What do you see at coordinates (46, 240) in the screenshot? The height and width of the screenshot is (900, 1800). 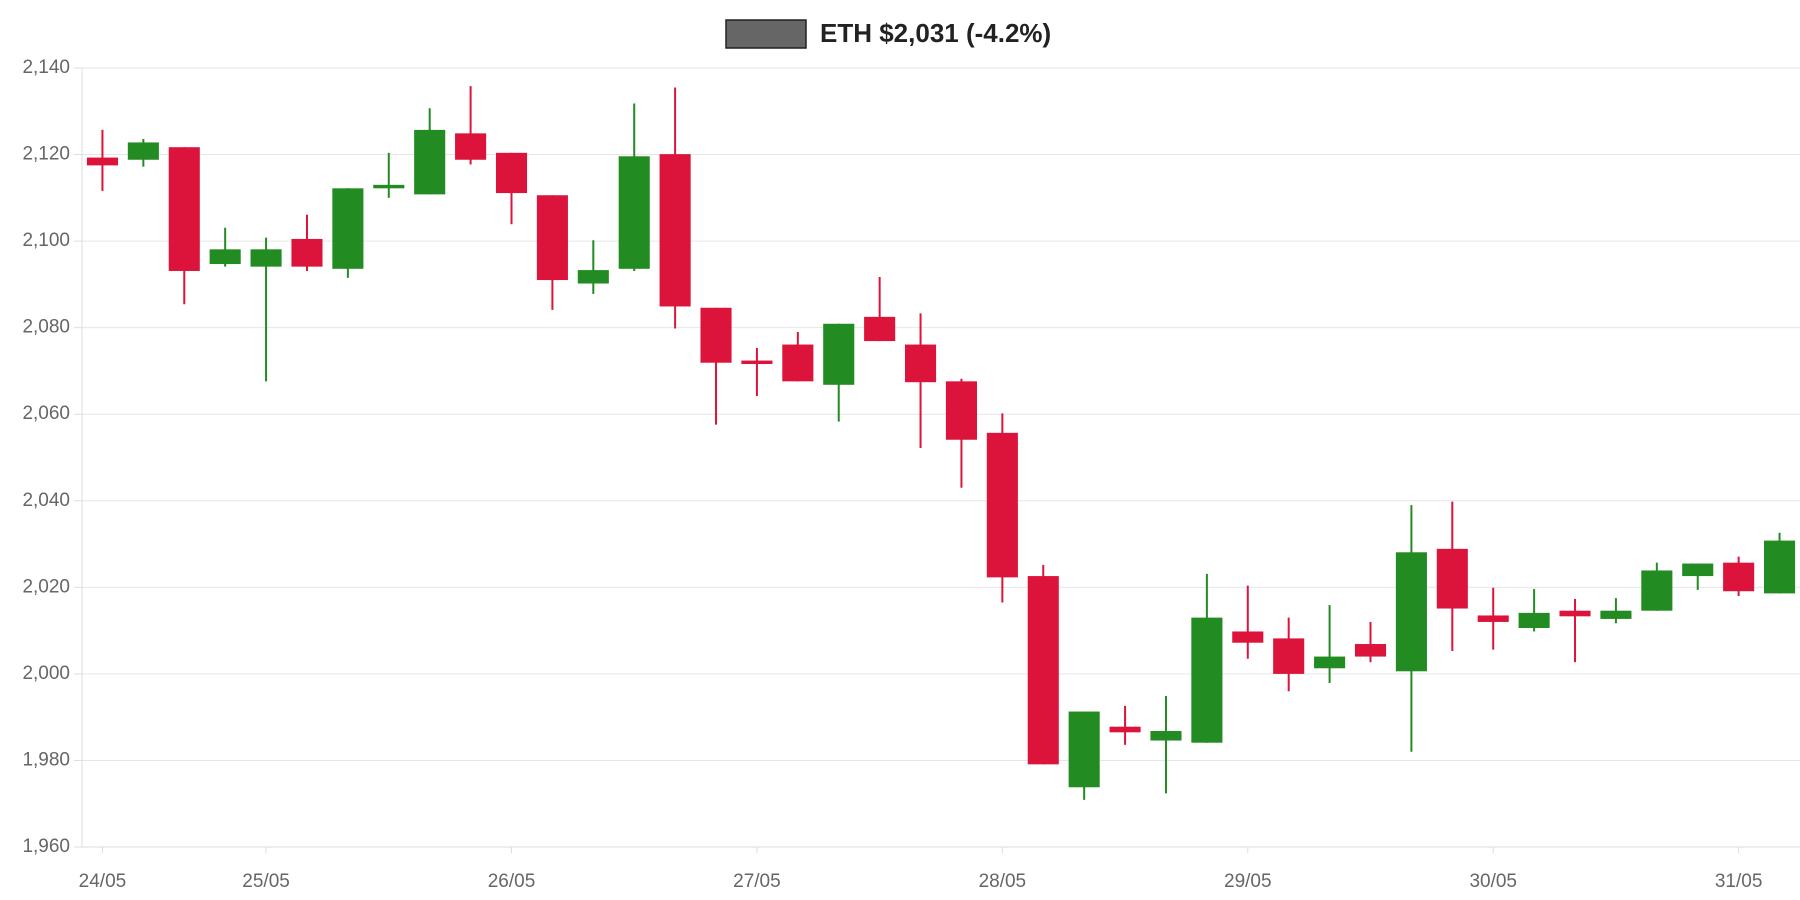 I see `y-tick-label: 2,100` at bounding box center [46, 240].